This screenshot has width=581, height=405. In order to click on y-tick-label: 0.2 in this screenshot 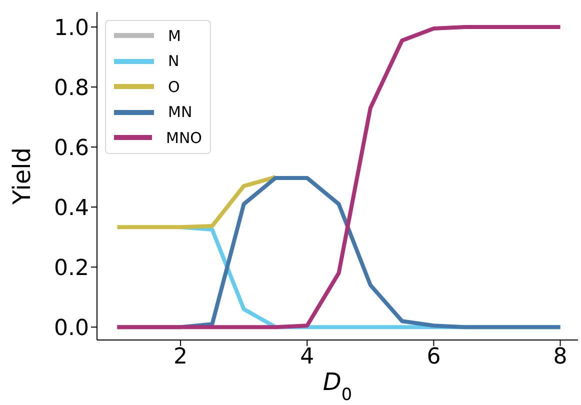, I will do `click(71, 268)`.